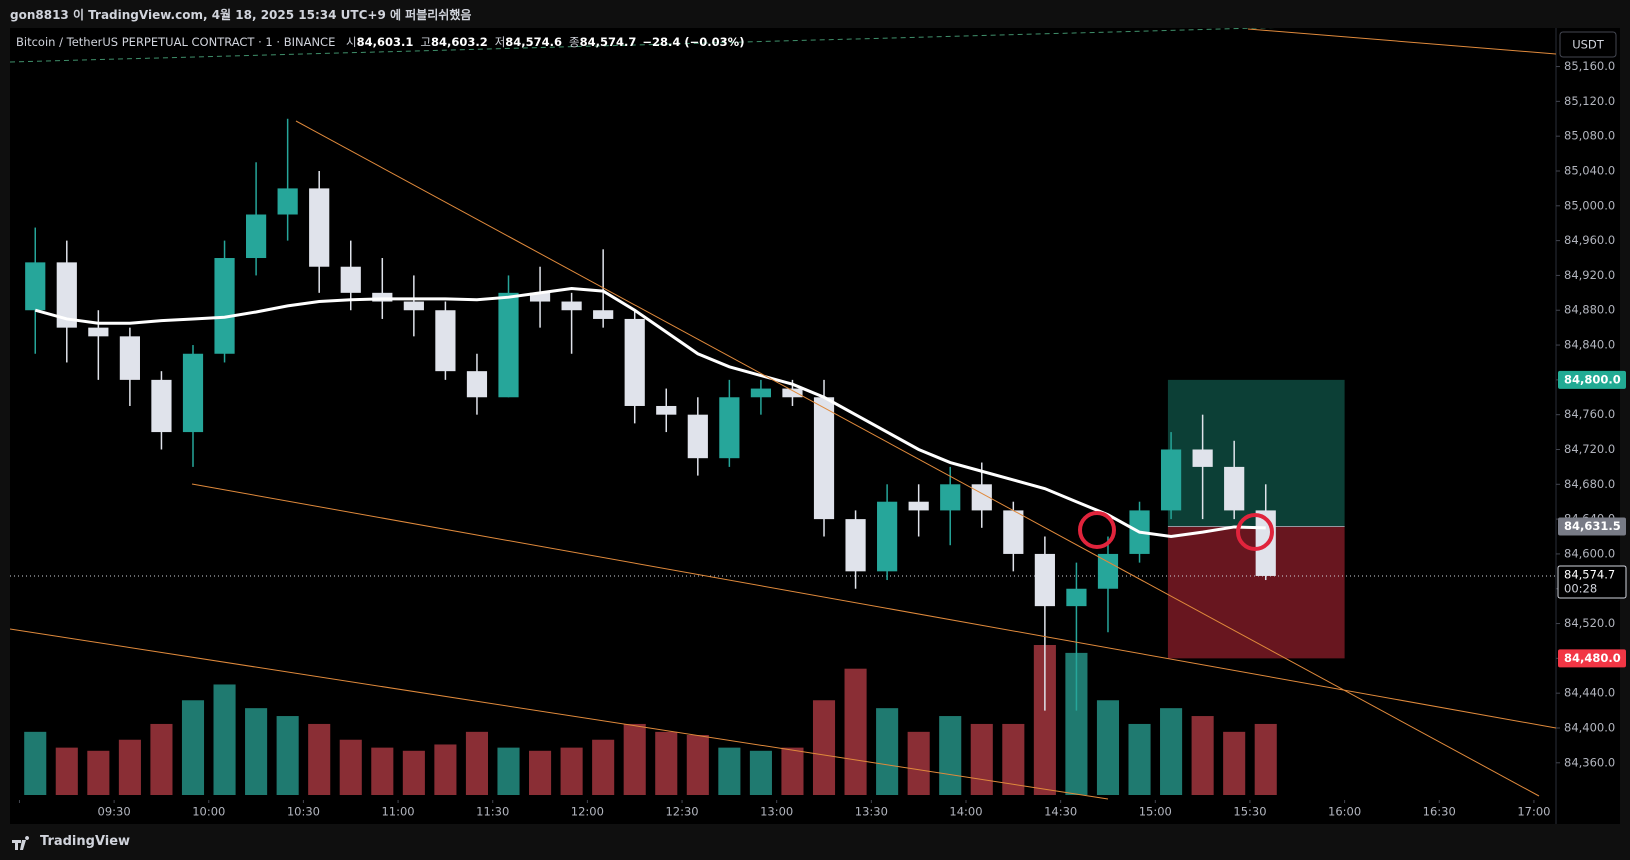 Image resolution: width=1630 pixels, height=860 pixels. I want to click on ohlc-value: 84,603.1, so click(385, 42).